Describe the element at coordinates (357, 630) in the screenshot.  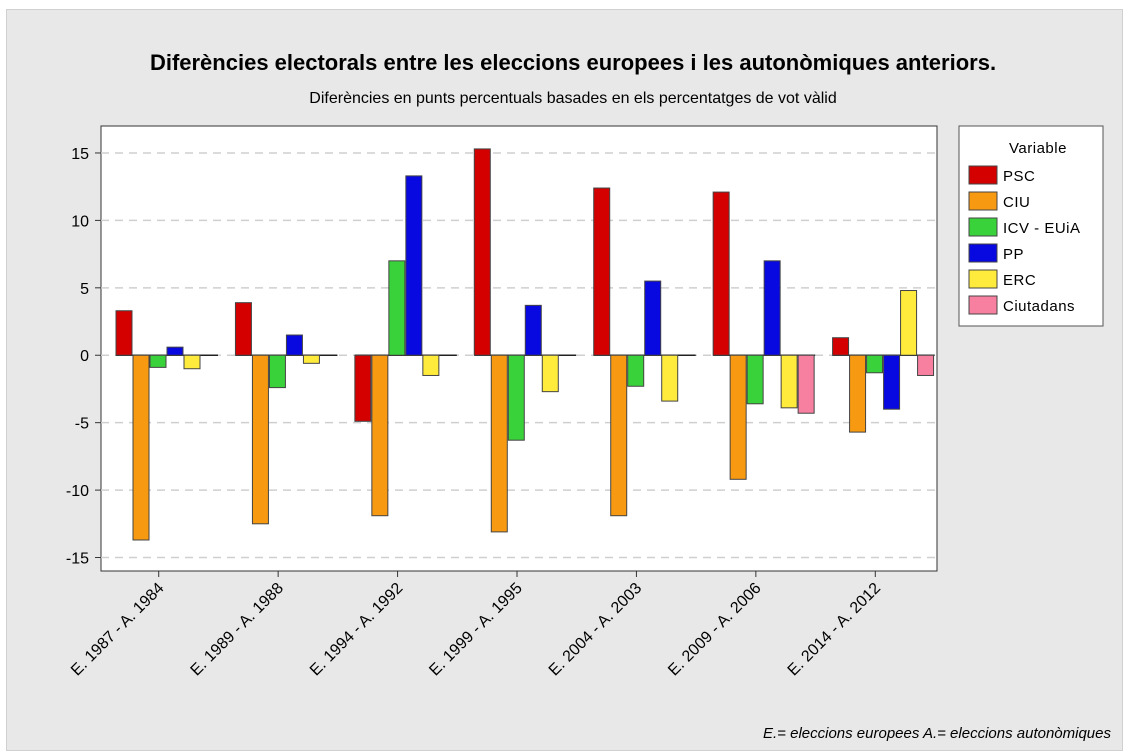
I see `x-tick-label: E. 1994 - A. 1992` at that location.